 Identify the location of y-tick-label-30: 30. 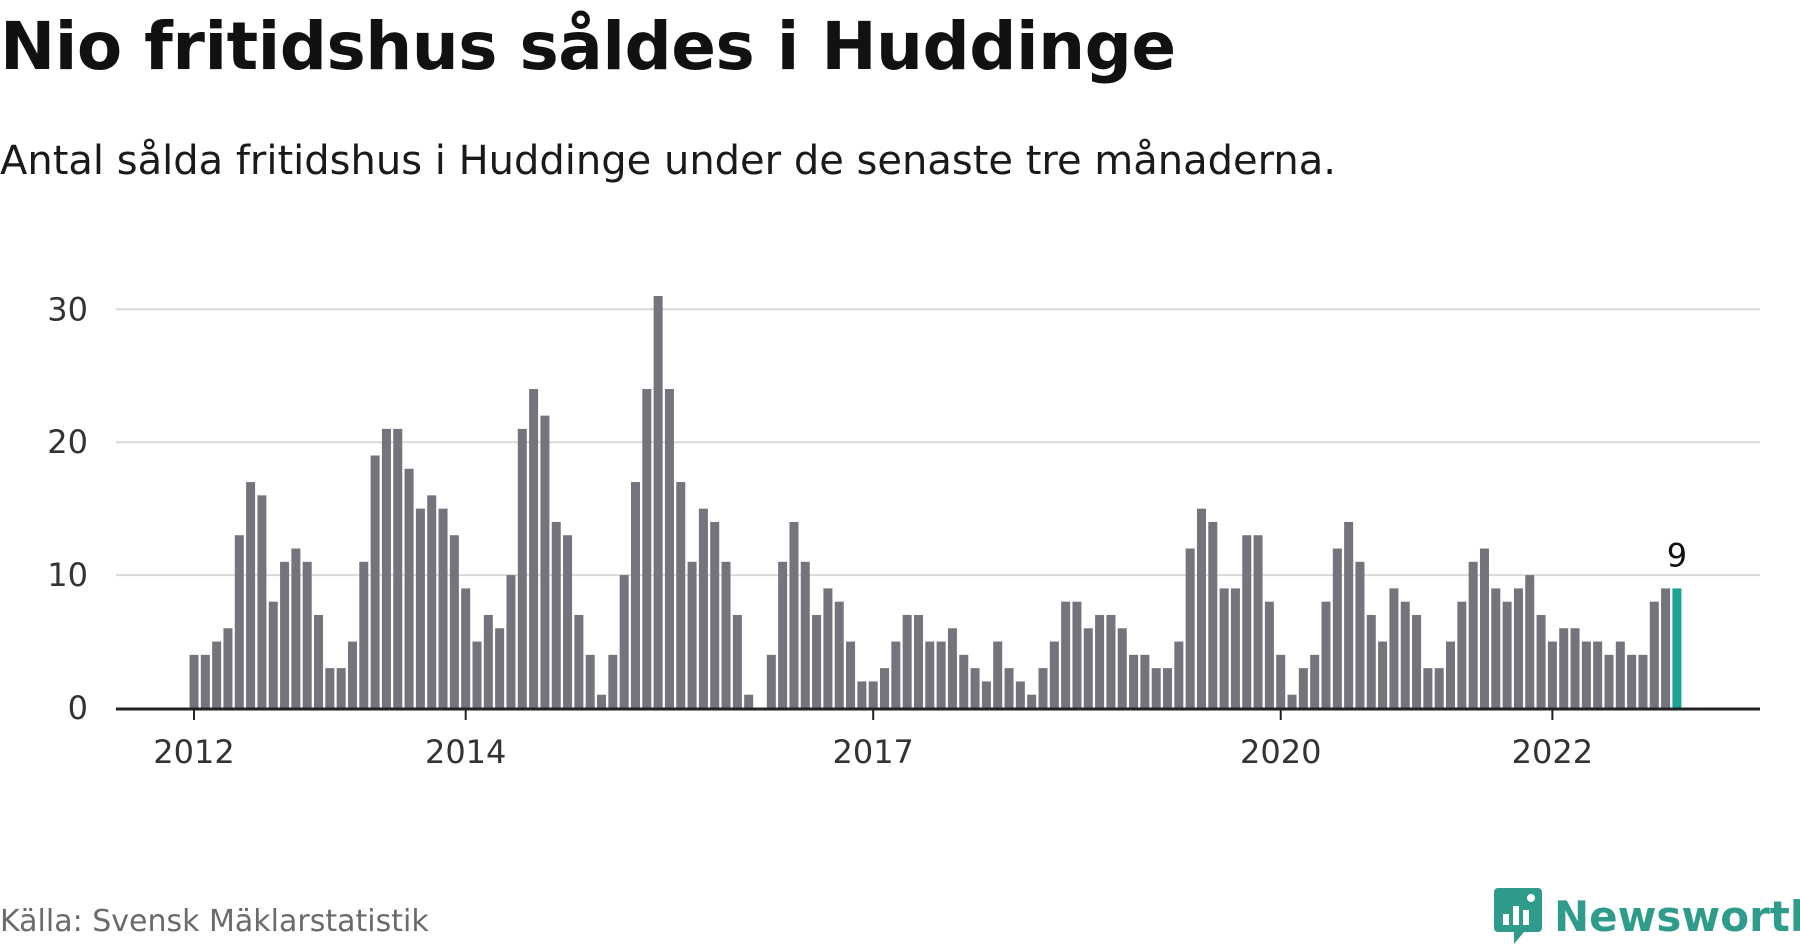
(67, 309).